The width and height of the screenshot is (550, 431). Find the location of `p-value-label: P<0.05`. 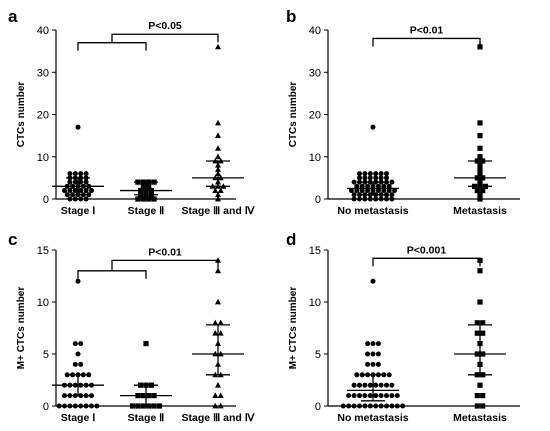

p-value-label: P<0.05 is located at coordinates (165, 26).